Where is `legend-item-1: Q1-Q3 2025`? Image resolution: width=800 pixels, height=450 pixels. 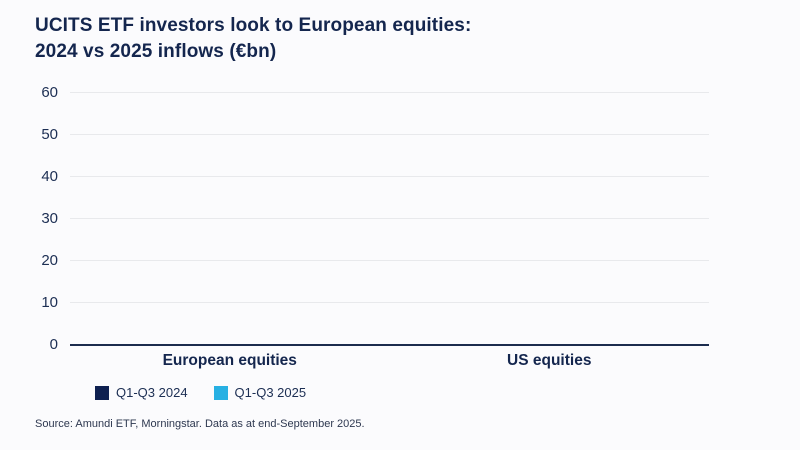
legend-item-1: Q1-Q3 2025 is located at coordinates (260, 393).